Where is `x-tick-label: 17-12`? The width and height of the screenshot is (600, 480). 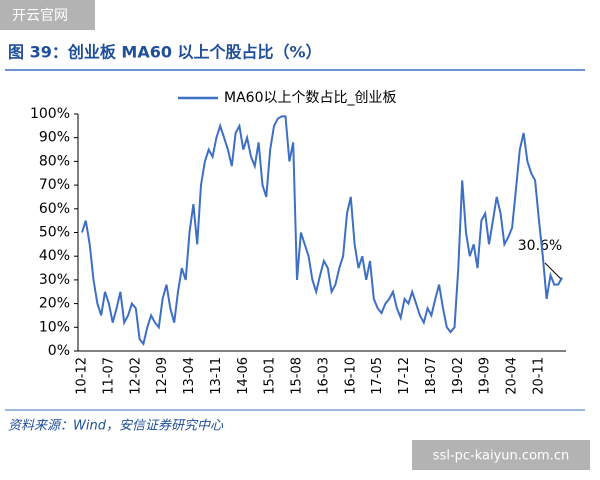 x-tick-label: 17-12 is located at coordinates (404, 376).